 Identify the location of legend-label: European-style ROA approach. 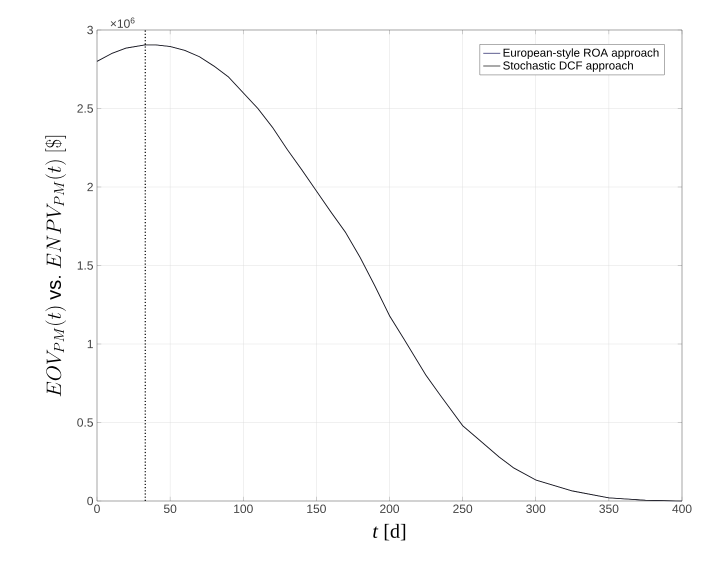
(581, 54).